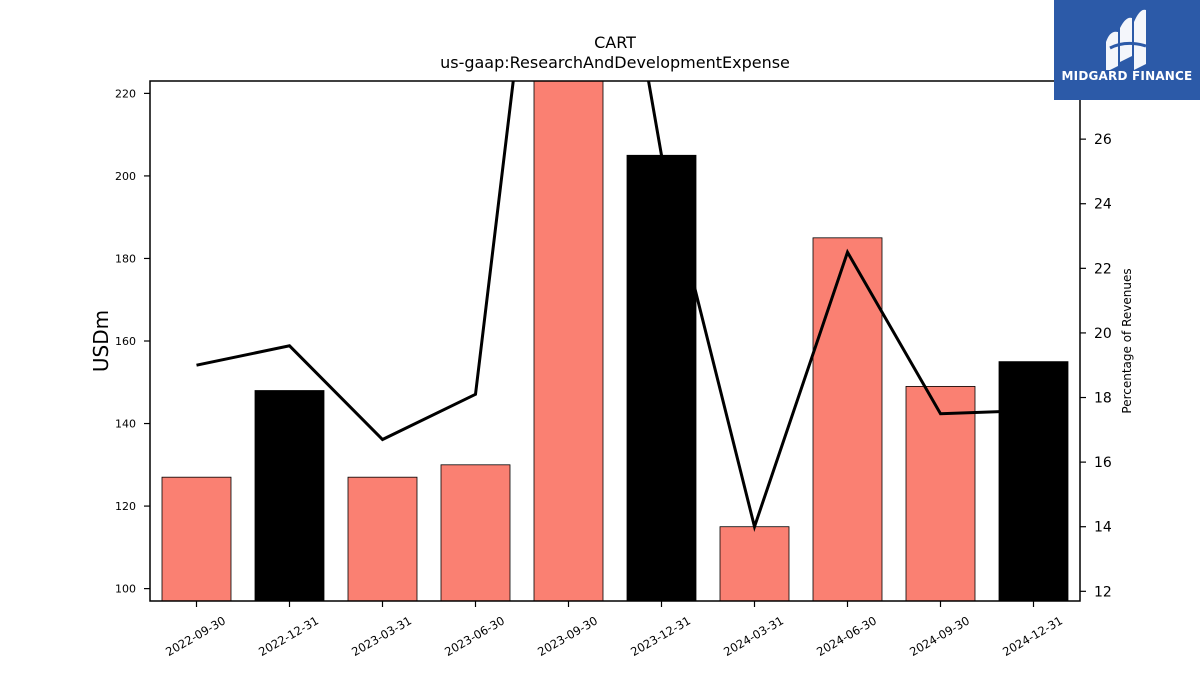 Image resolution: width=1200 pixels, height=675 pixels. I want to click on y-axis-label: USDm, so click(101, 341).